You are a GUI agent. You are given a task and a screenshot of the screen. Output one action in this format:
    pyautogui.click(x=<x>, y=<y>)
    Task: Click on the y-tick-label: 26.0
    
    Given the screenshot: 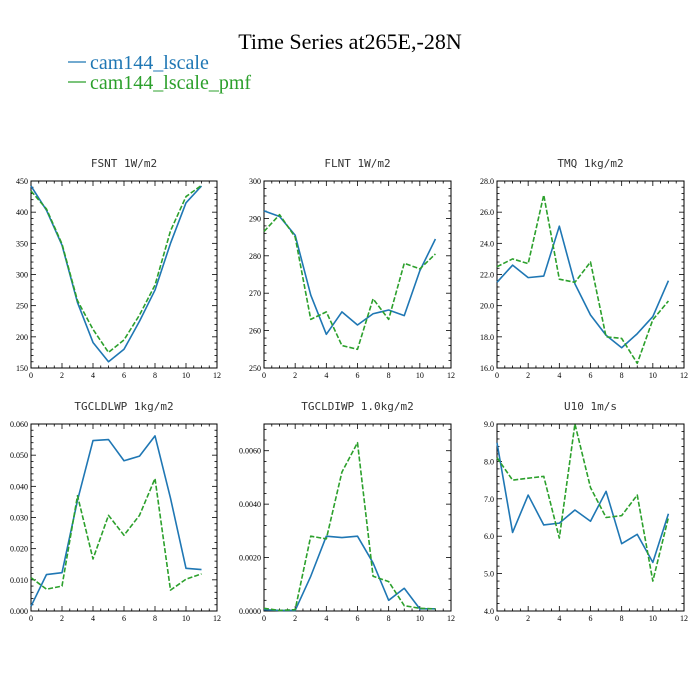 What is the action you would take?
    pyautogui.click(x=487, y=212)
    